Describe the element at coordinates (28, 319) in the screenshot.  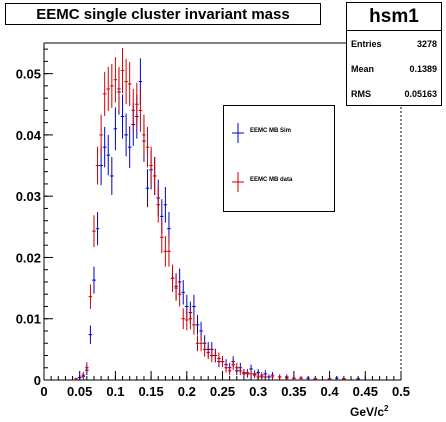
I see `y-tick-label: 0.01` at that location.